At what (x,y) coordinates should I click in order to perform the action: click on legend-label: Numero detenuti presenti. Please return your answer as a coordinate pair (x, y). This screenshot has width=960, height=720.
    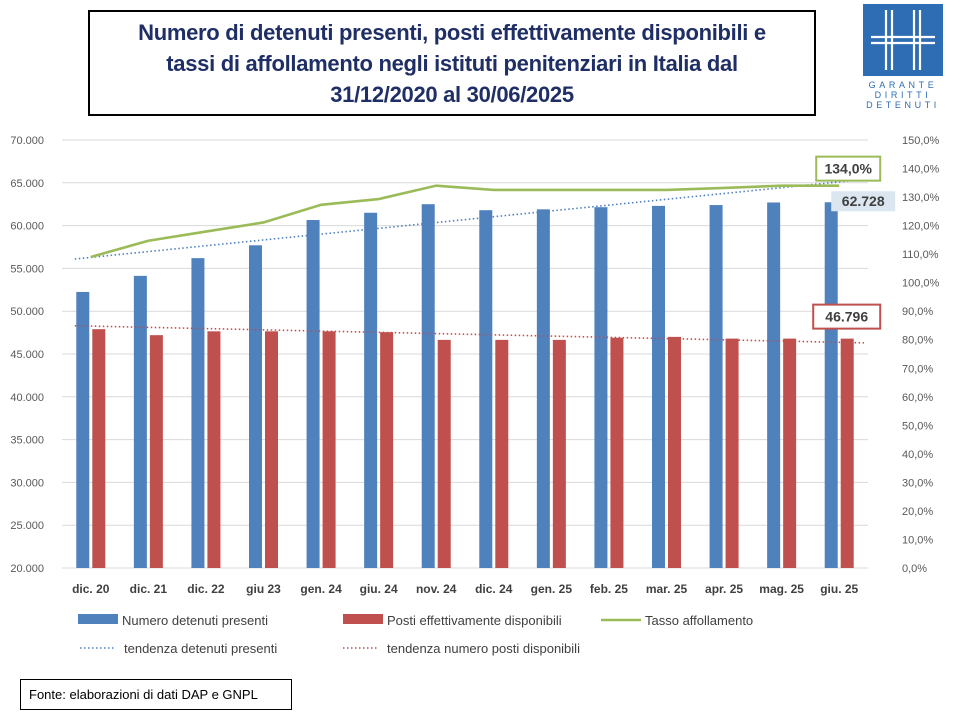
    Looking at the image, I should click on (195, 620).